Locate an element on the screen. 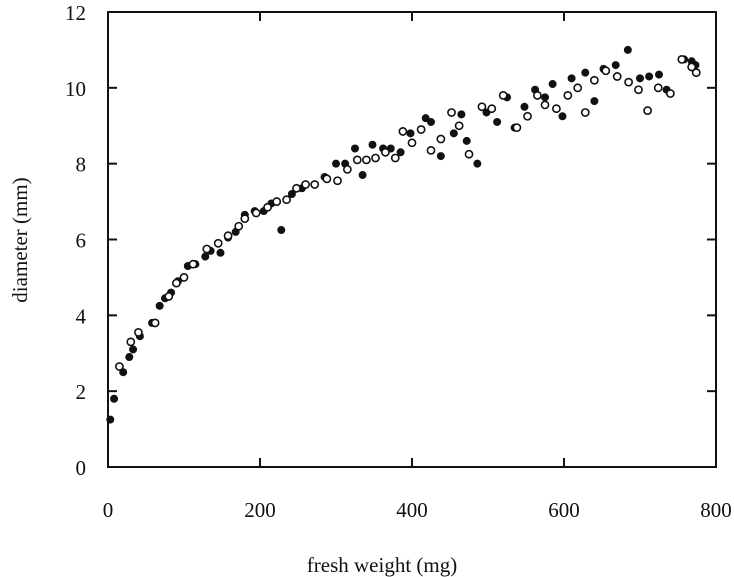 Image resolution: width=734 pixels, height=577 pixels. x-tick-label: 0 is located at coordinates (108, 510).